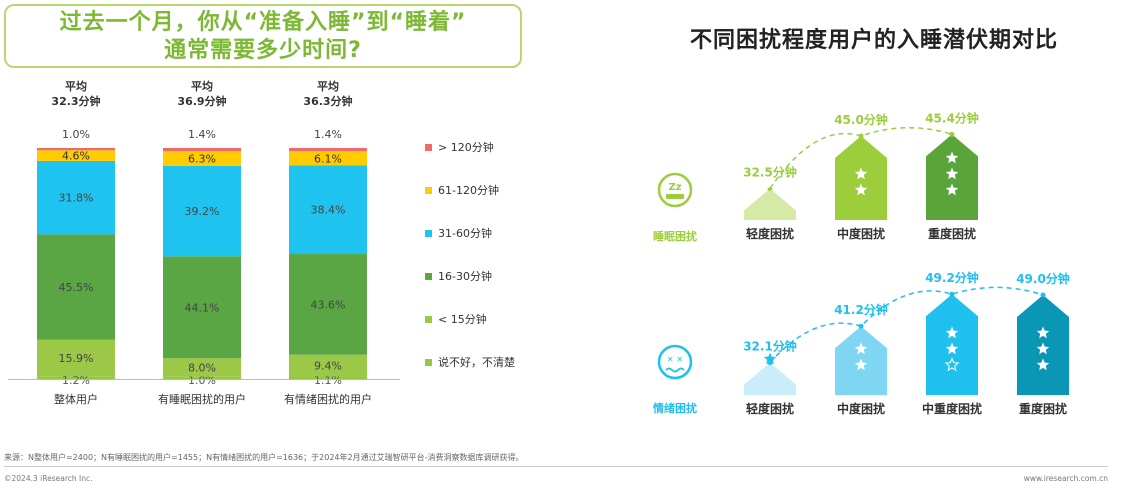 This screenshot has width=1142, height=488. I want to click on data-label: 4.6%, so click(76, 156).